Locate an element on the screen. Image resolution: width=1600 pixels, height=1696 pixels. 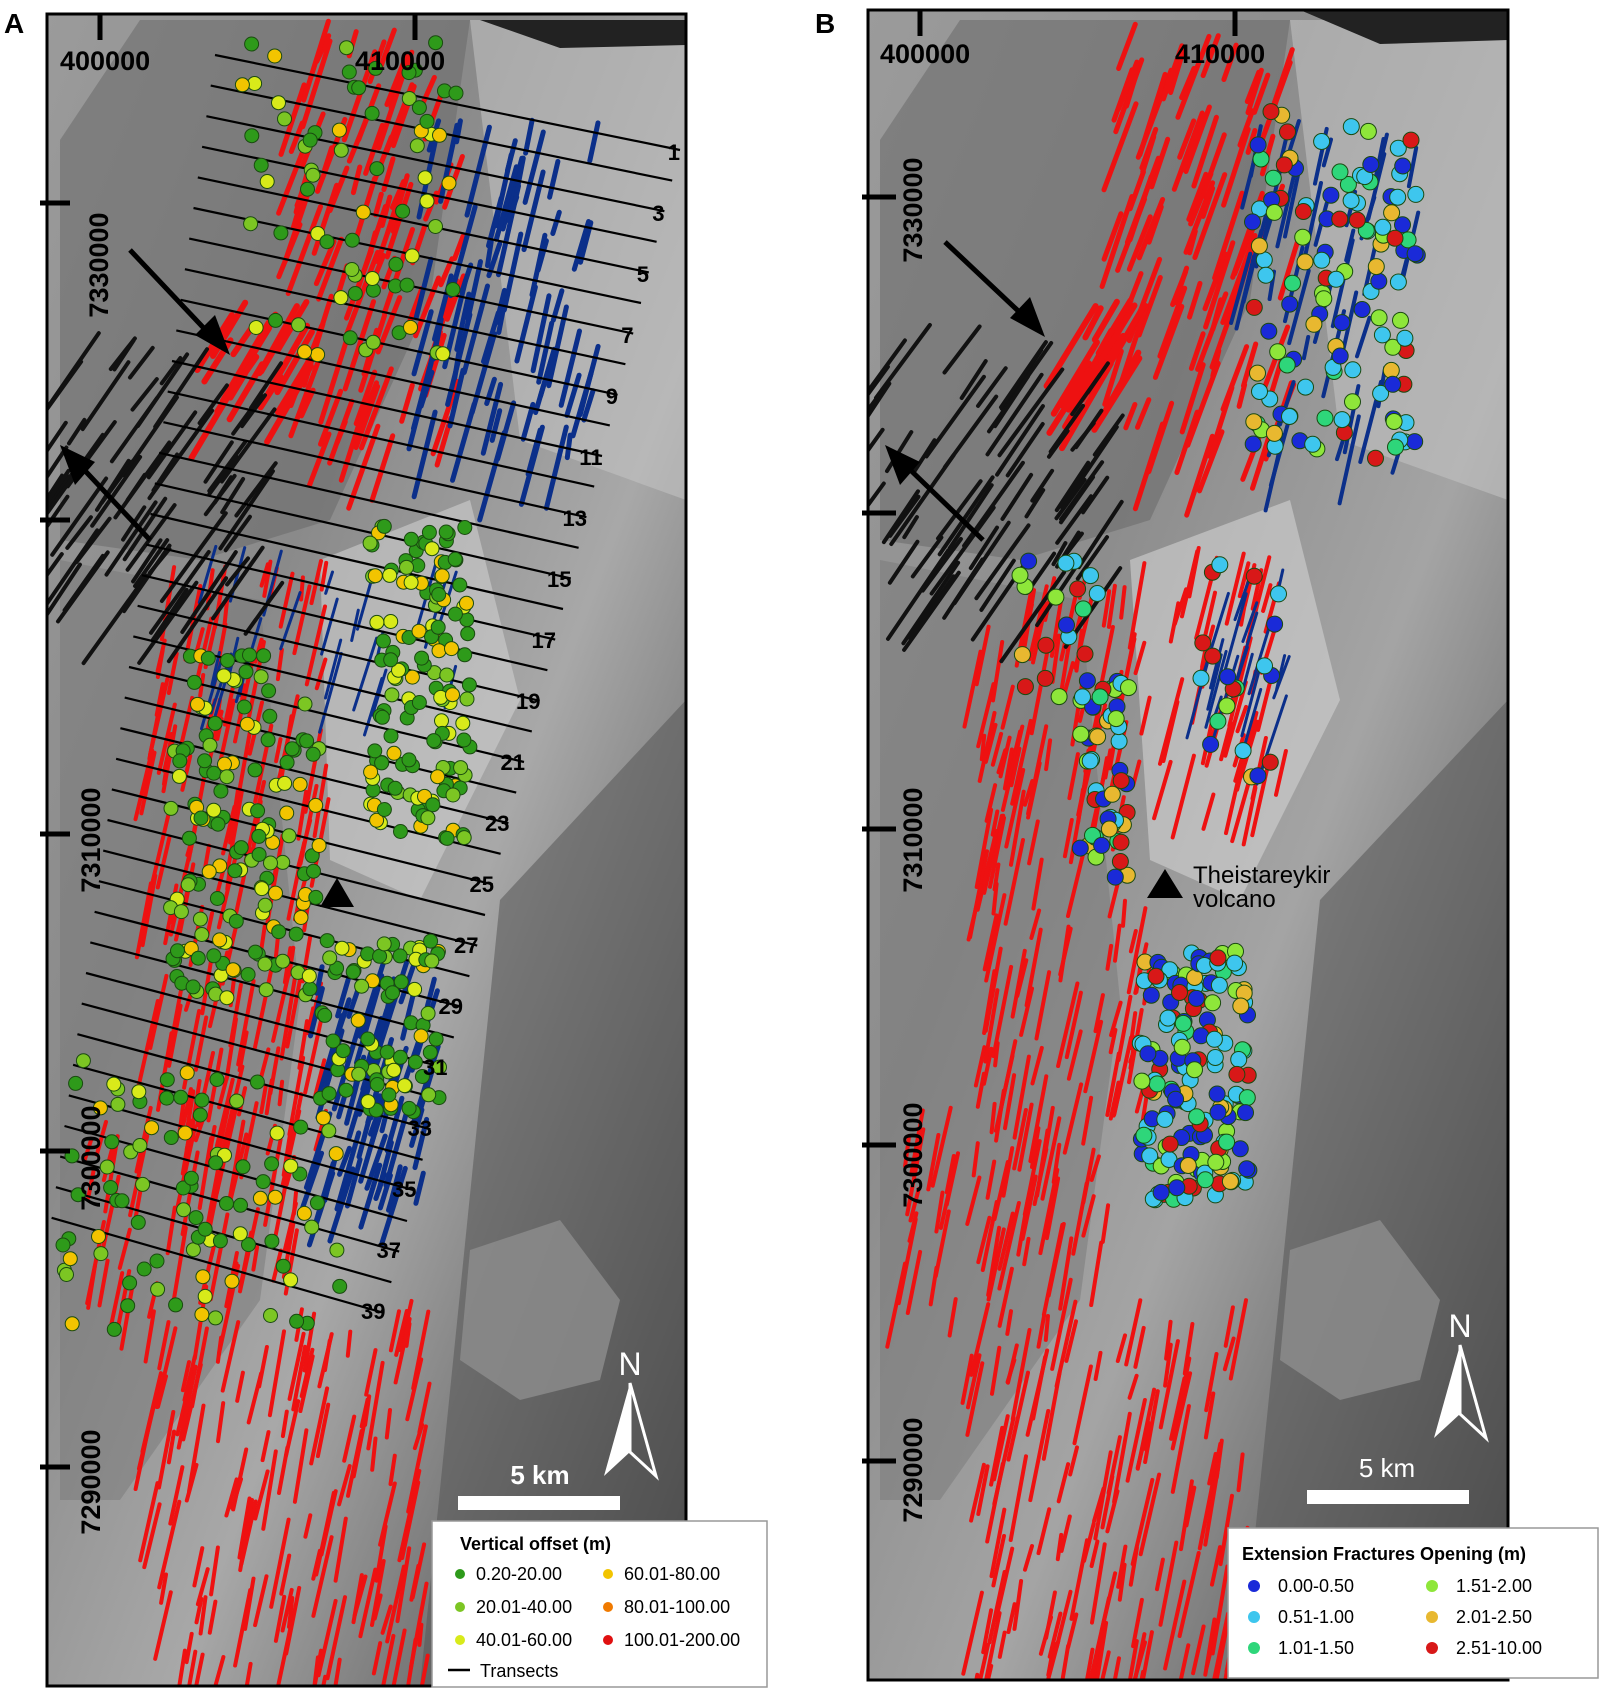
legend-item-label: 2.51-10.00 is located at coordinates (1499, 1648).